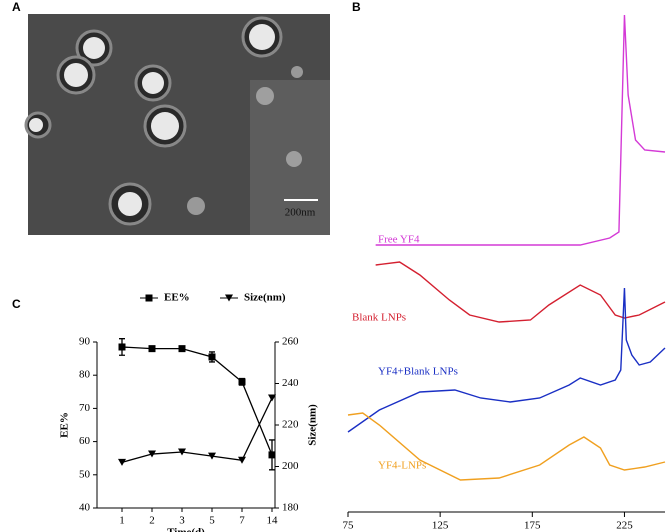 The image size is (666, 532). I want to click on panel-label: B, so click(356, 7).